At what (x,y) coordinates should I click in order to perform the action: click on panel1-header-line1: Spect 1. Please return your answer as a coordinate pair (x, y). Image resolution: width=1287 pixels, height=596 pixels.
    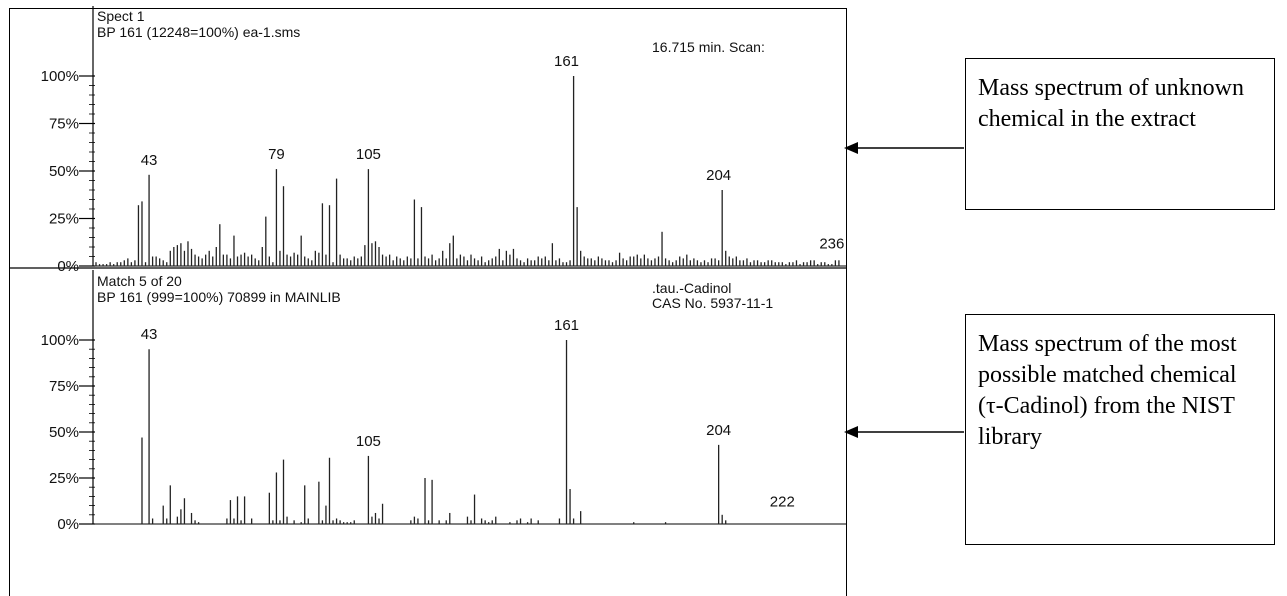
    Looking at the image, I should click on (121, 16).